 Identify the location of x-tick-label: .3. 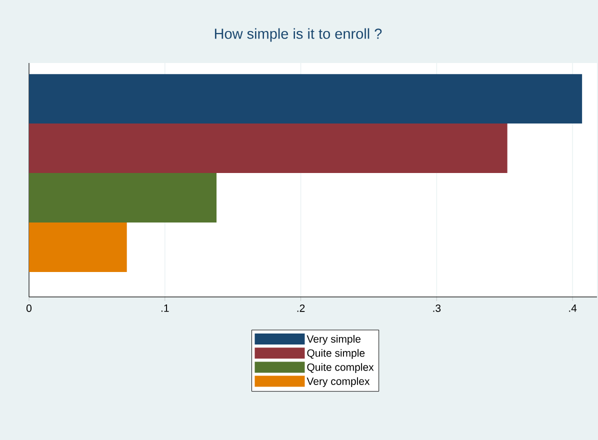
(437, 308).